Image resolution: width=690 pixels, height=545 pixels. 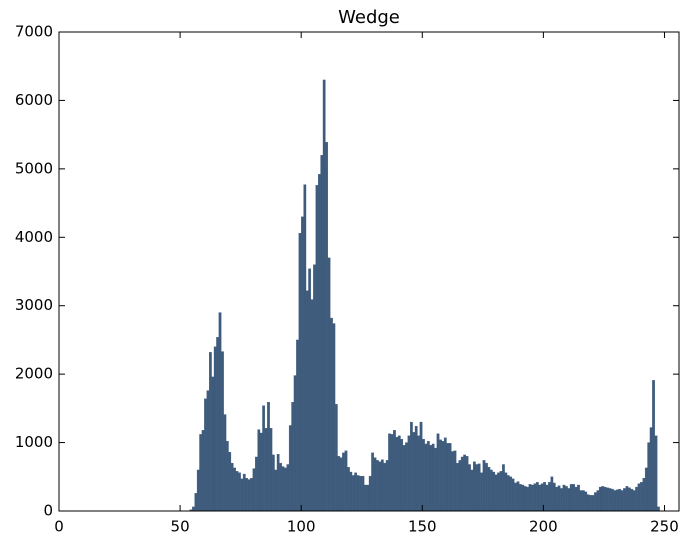 I want to click on x-tick-label: 150, so click(x=422, y=527).